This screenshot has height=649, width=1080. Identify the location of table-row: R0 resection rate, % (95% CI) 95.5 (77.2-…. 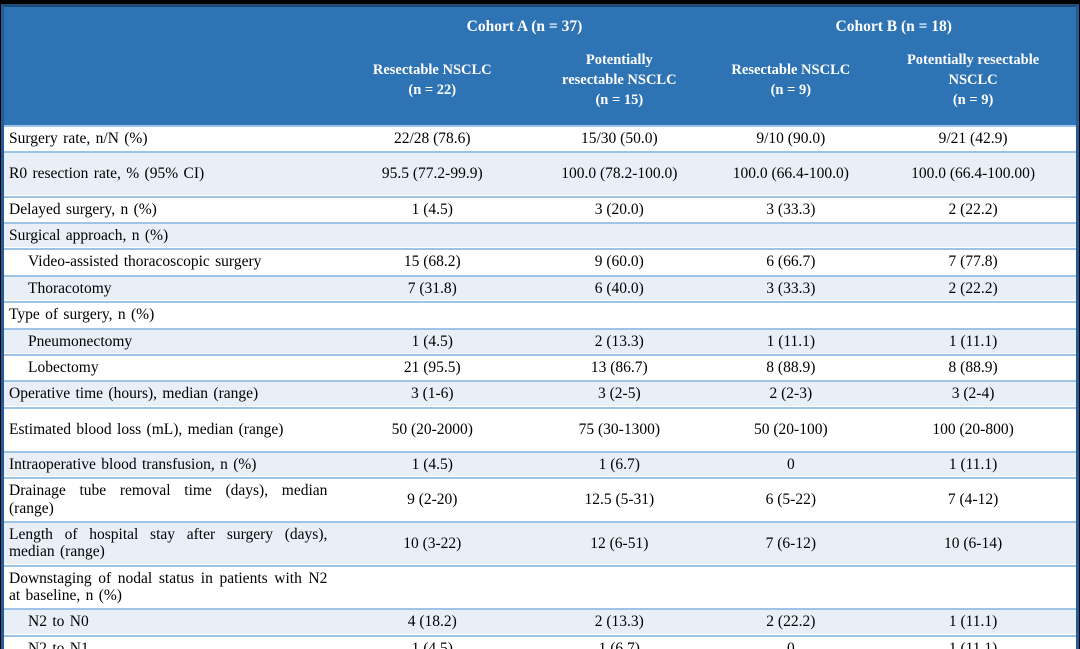
(540, 173).